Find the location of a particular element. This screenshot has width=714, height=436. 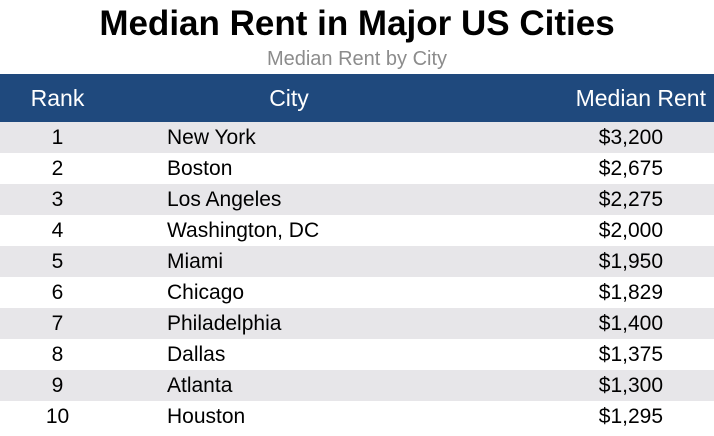

column-header-rank: Rank is located at coordinates (57, 97).